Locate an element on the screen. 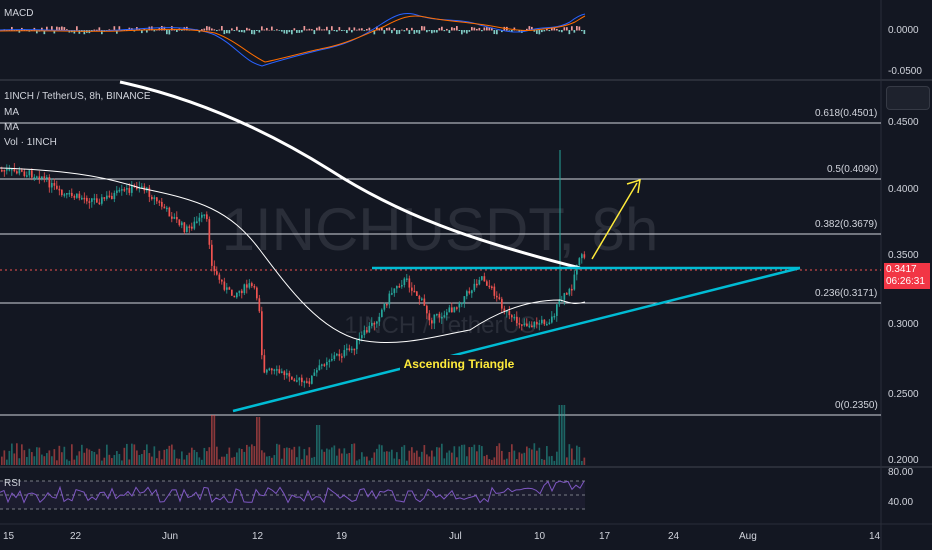 The image size is (932, 550). volume-legend: Vol · 1INCH is located at coordinates (30, 142).